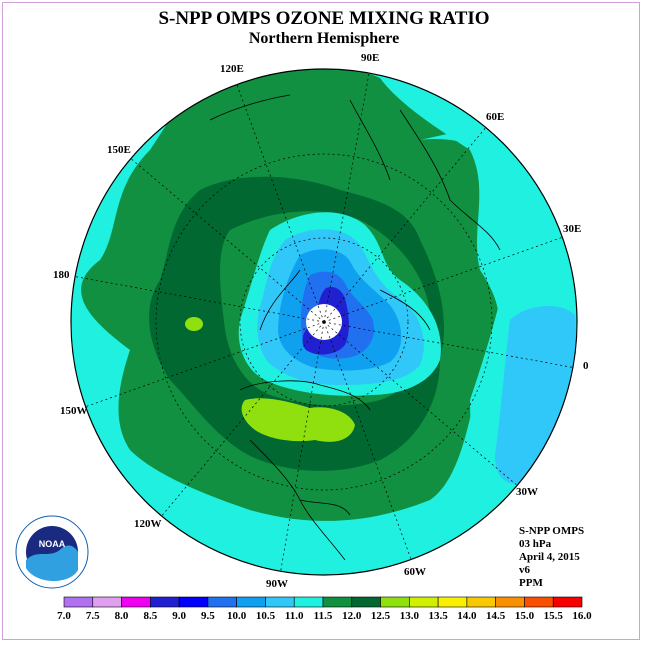 This screenshot has width=648, height=648. What do you see at coordinates (232, 69) in the screenshot?
I see `lon-label-120e: 120E` at bounding box center [232, 69].